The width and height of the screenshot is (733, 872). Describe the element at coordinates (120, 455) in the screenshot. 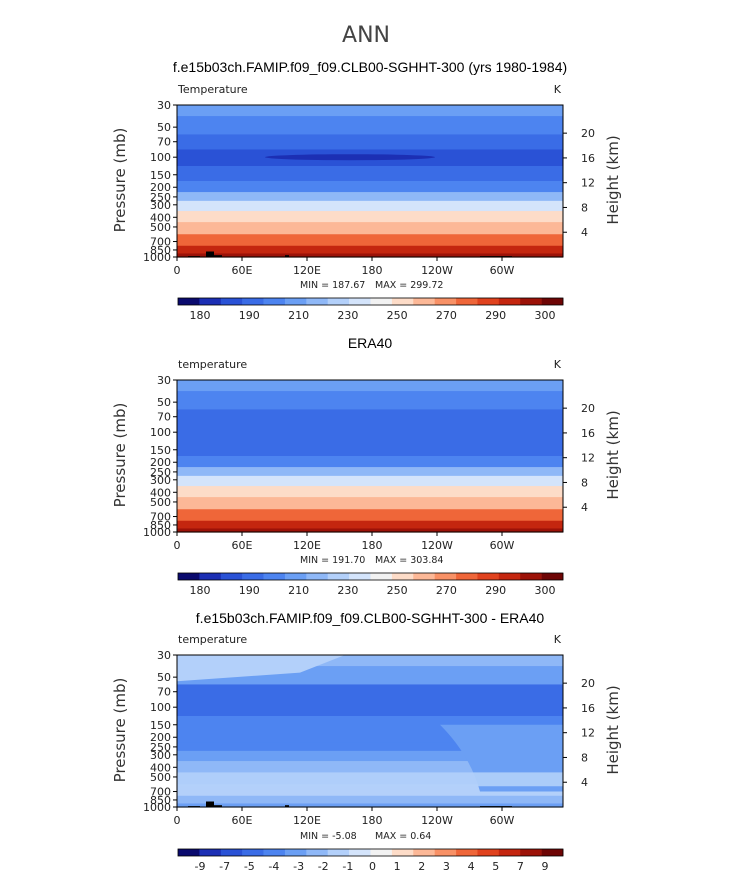

I see `y-axis-label: Pressure (mb)` at that location.